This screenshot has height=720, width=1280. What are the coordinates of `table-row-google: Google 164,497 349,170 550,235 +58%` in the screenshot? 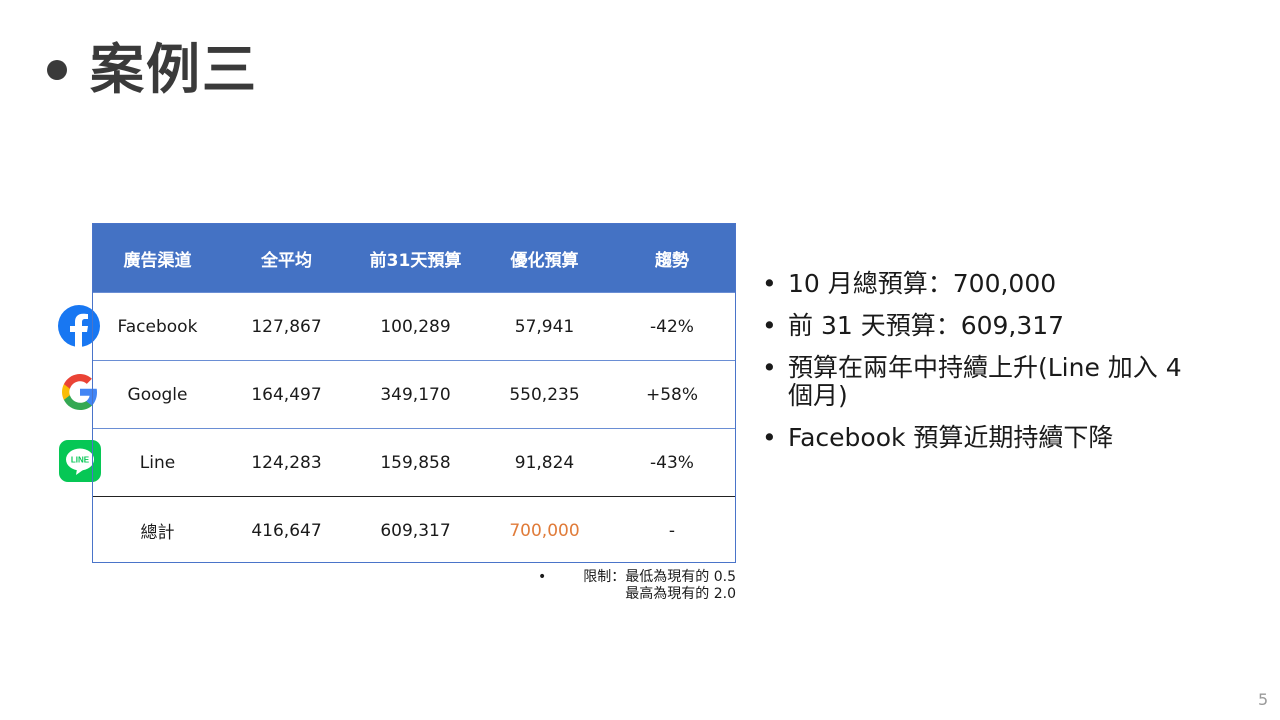 It's located at (414, 394).